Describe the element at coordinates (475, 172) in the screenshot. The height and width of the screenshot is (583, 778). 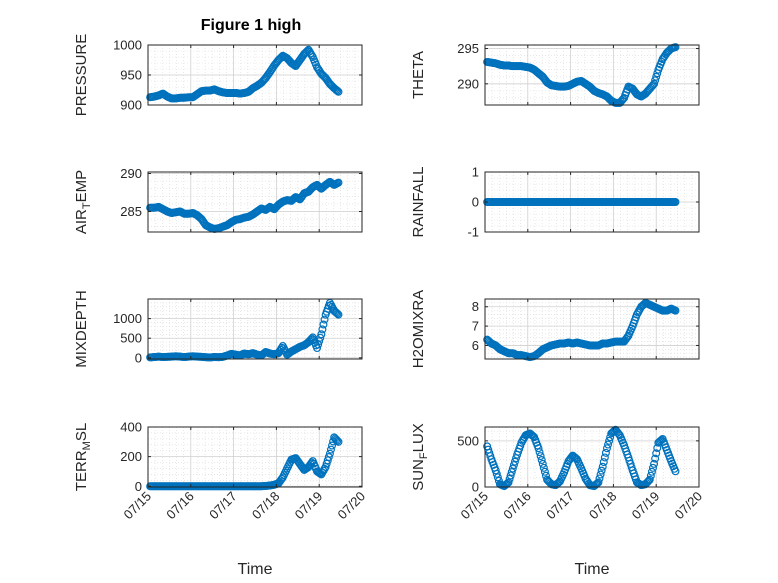
I see `y-tick-label: 1` at that location.